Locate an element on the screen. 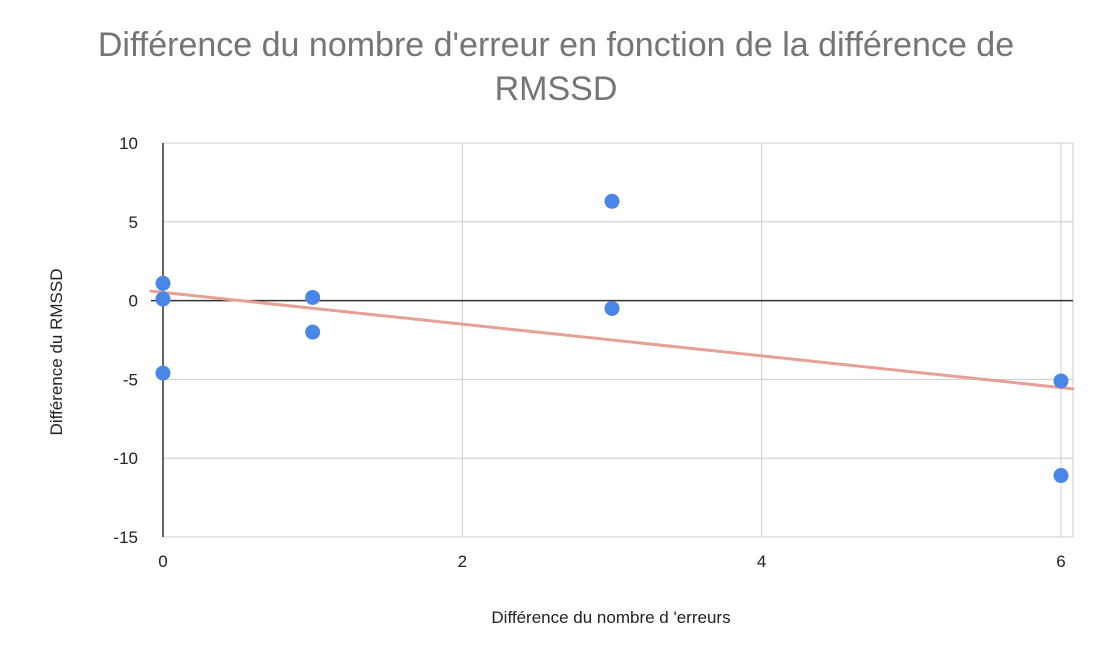 Image resolution: width=1112 pixels, height=660 pixels. y-tick-label: 0 is located at coordinates (133, 301).